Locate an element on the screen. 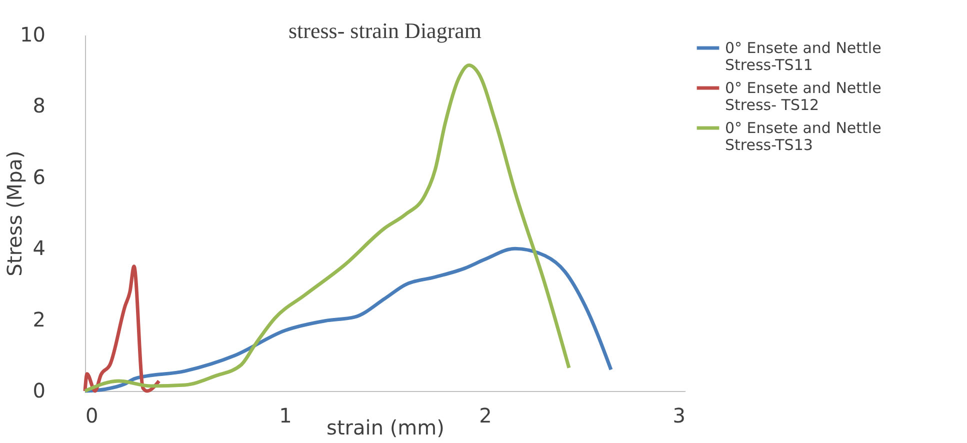 The image size is (967, 443). y-tick-label: 10 is located at coordinates (33, 34).